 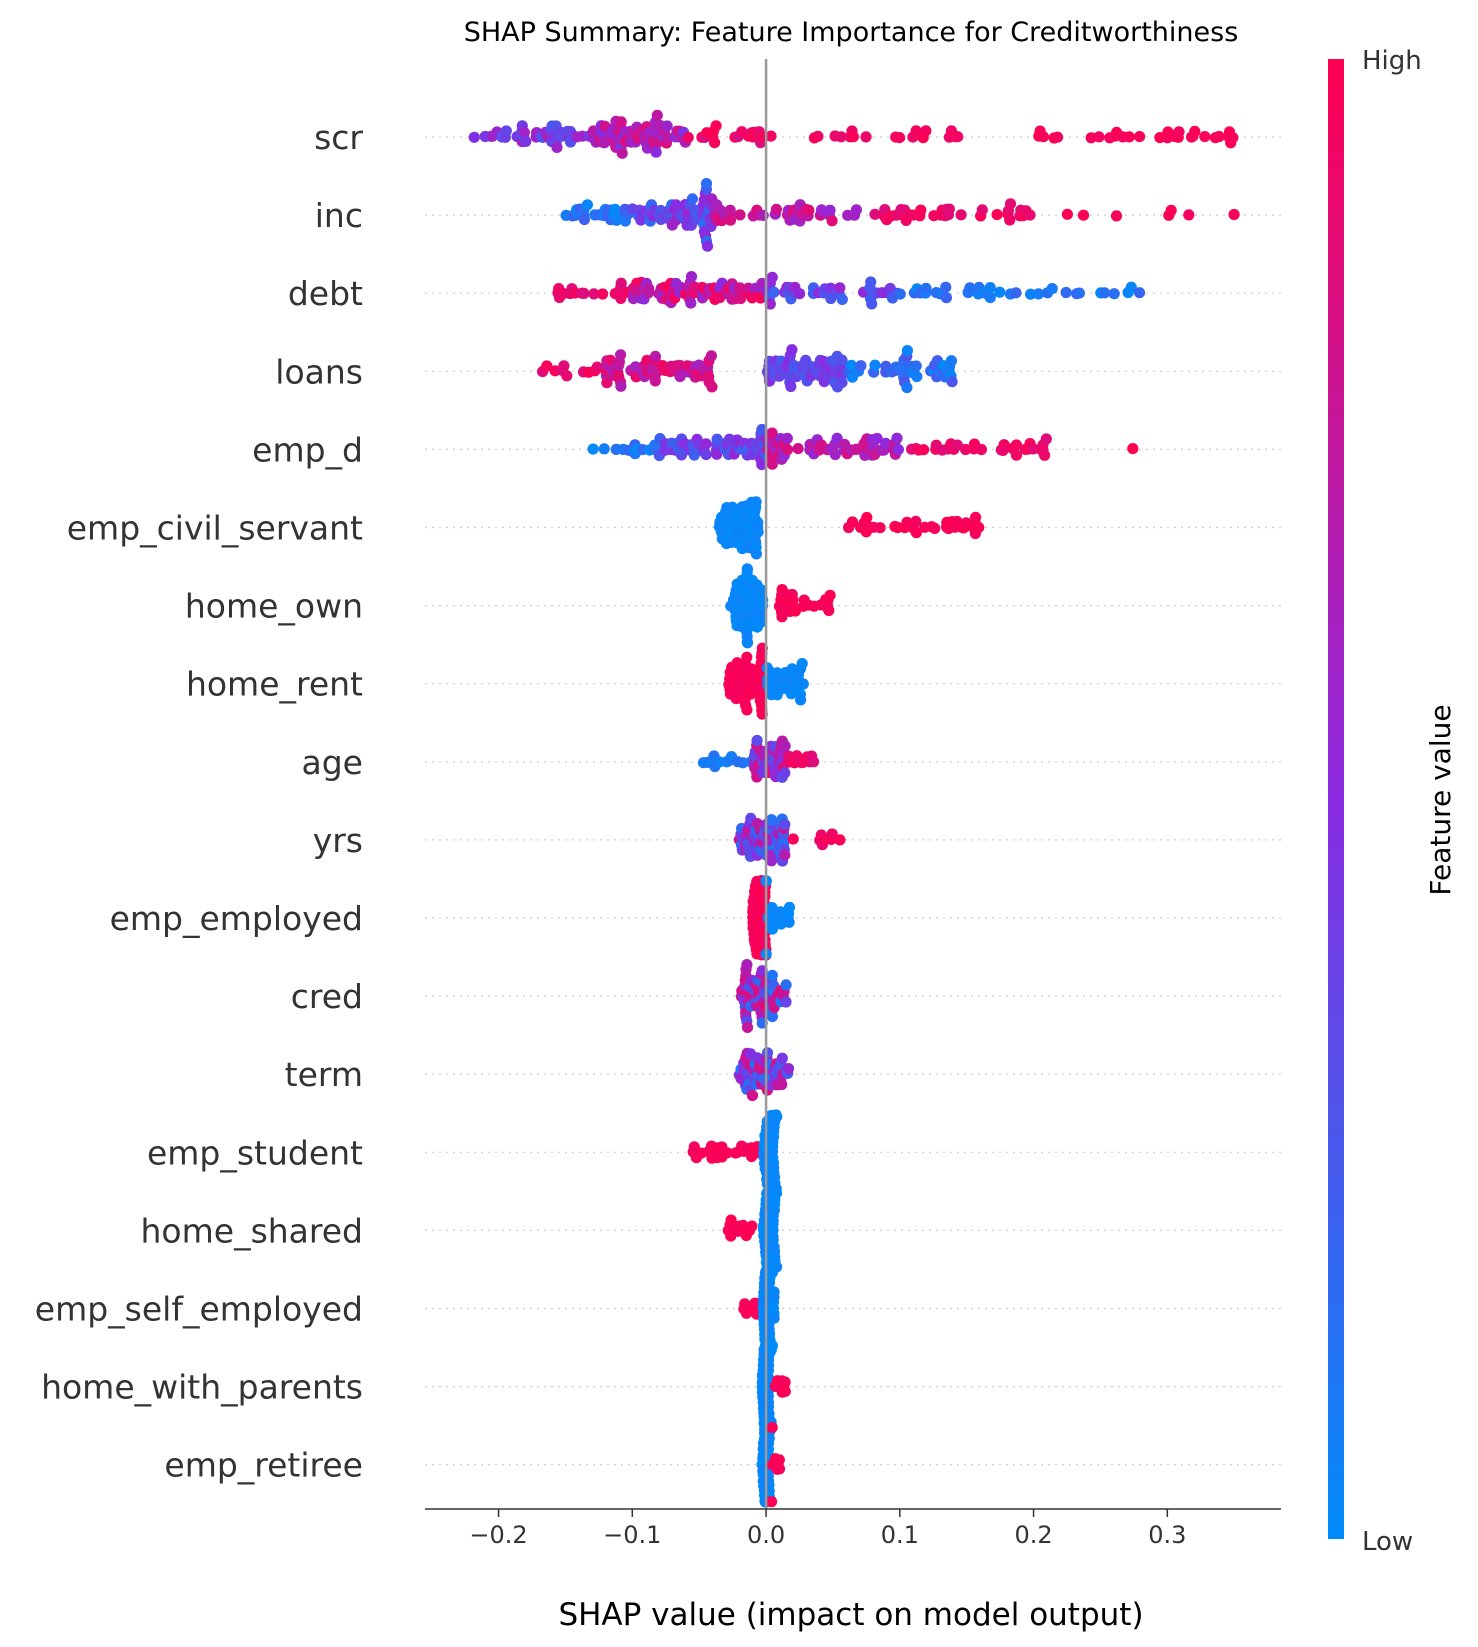 I want to click on feature-label: cred, so click(x=327, y=996).